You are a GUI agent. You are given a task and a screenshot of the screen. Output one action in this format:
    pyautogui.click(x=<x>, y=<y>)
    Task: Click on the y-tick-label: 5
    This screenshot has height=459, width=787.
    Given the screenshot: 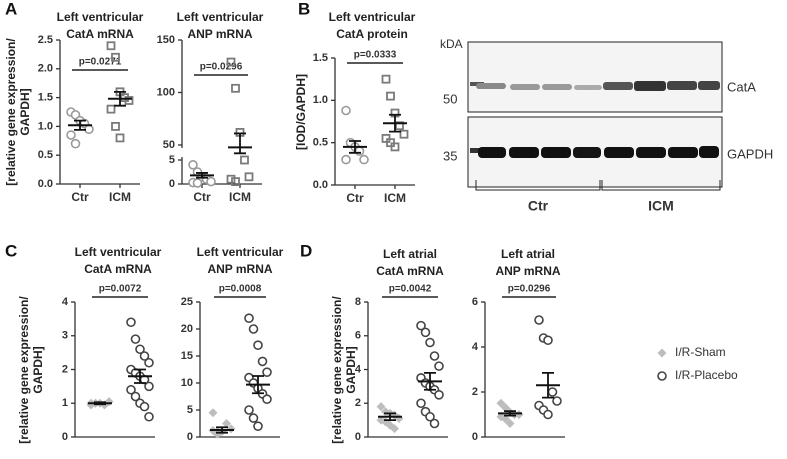 What is the action you would take?
    pyautogui.click(x=190, y=410)
    